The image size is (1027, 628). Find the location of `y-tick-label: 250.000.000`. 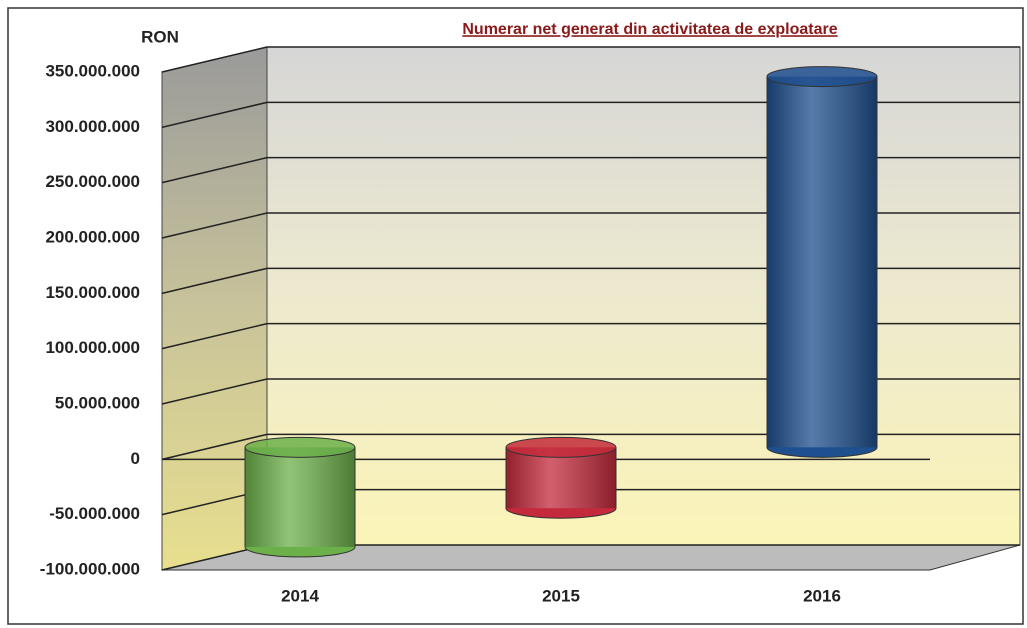

y-tick-label: 250.000.000 is located at coordinates (92, 181).